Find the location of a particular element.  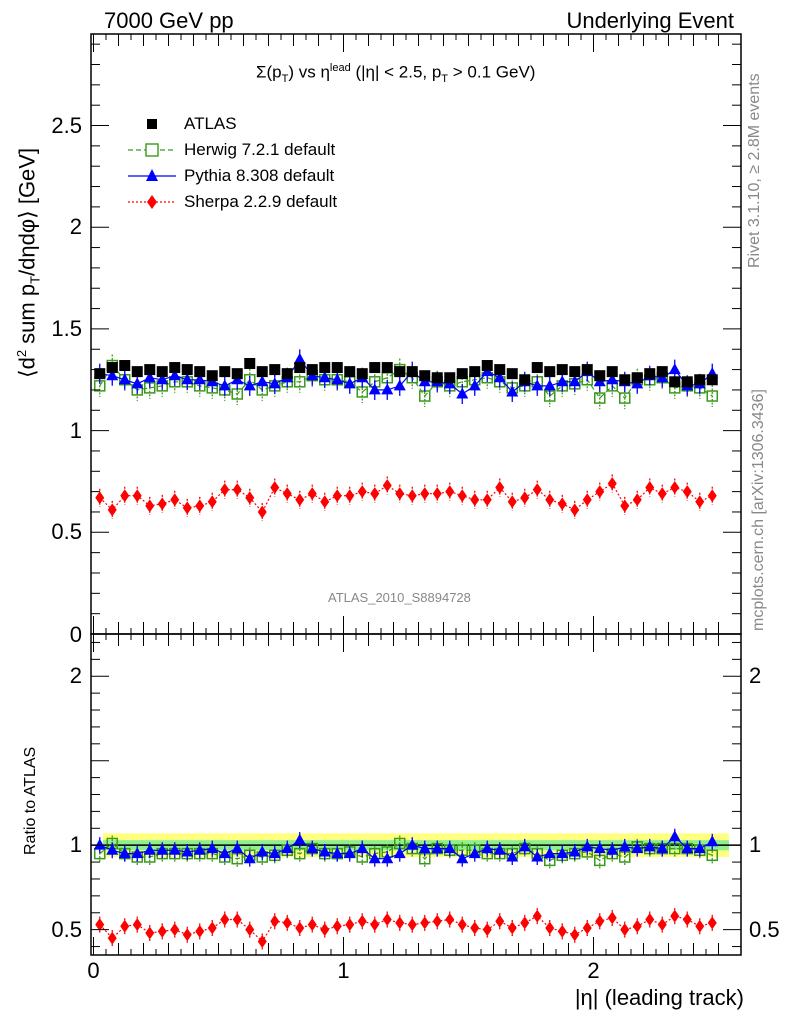

legend-marker-herwig is located at coordinates (152, 150).